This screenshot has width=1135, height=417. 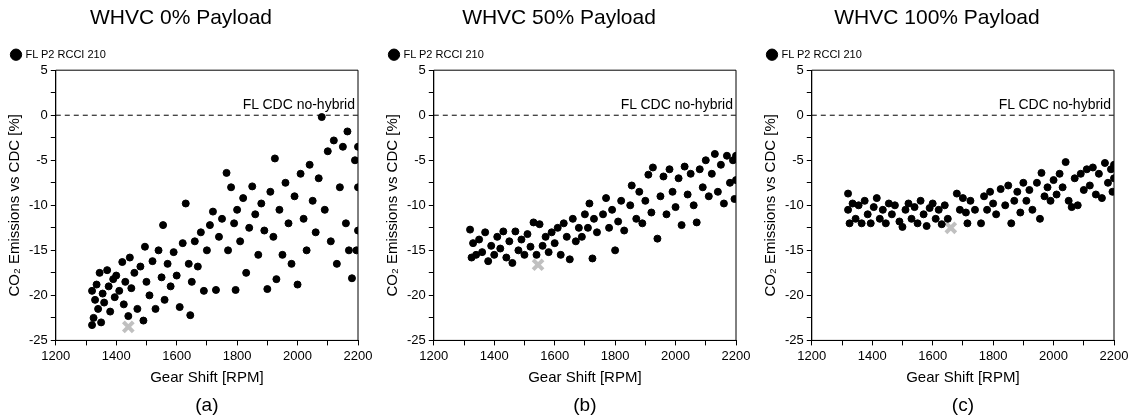 I want to click on chart-title: WHVC 50% Payload, so click(x=559, y=17).